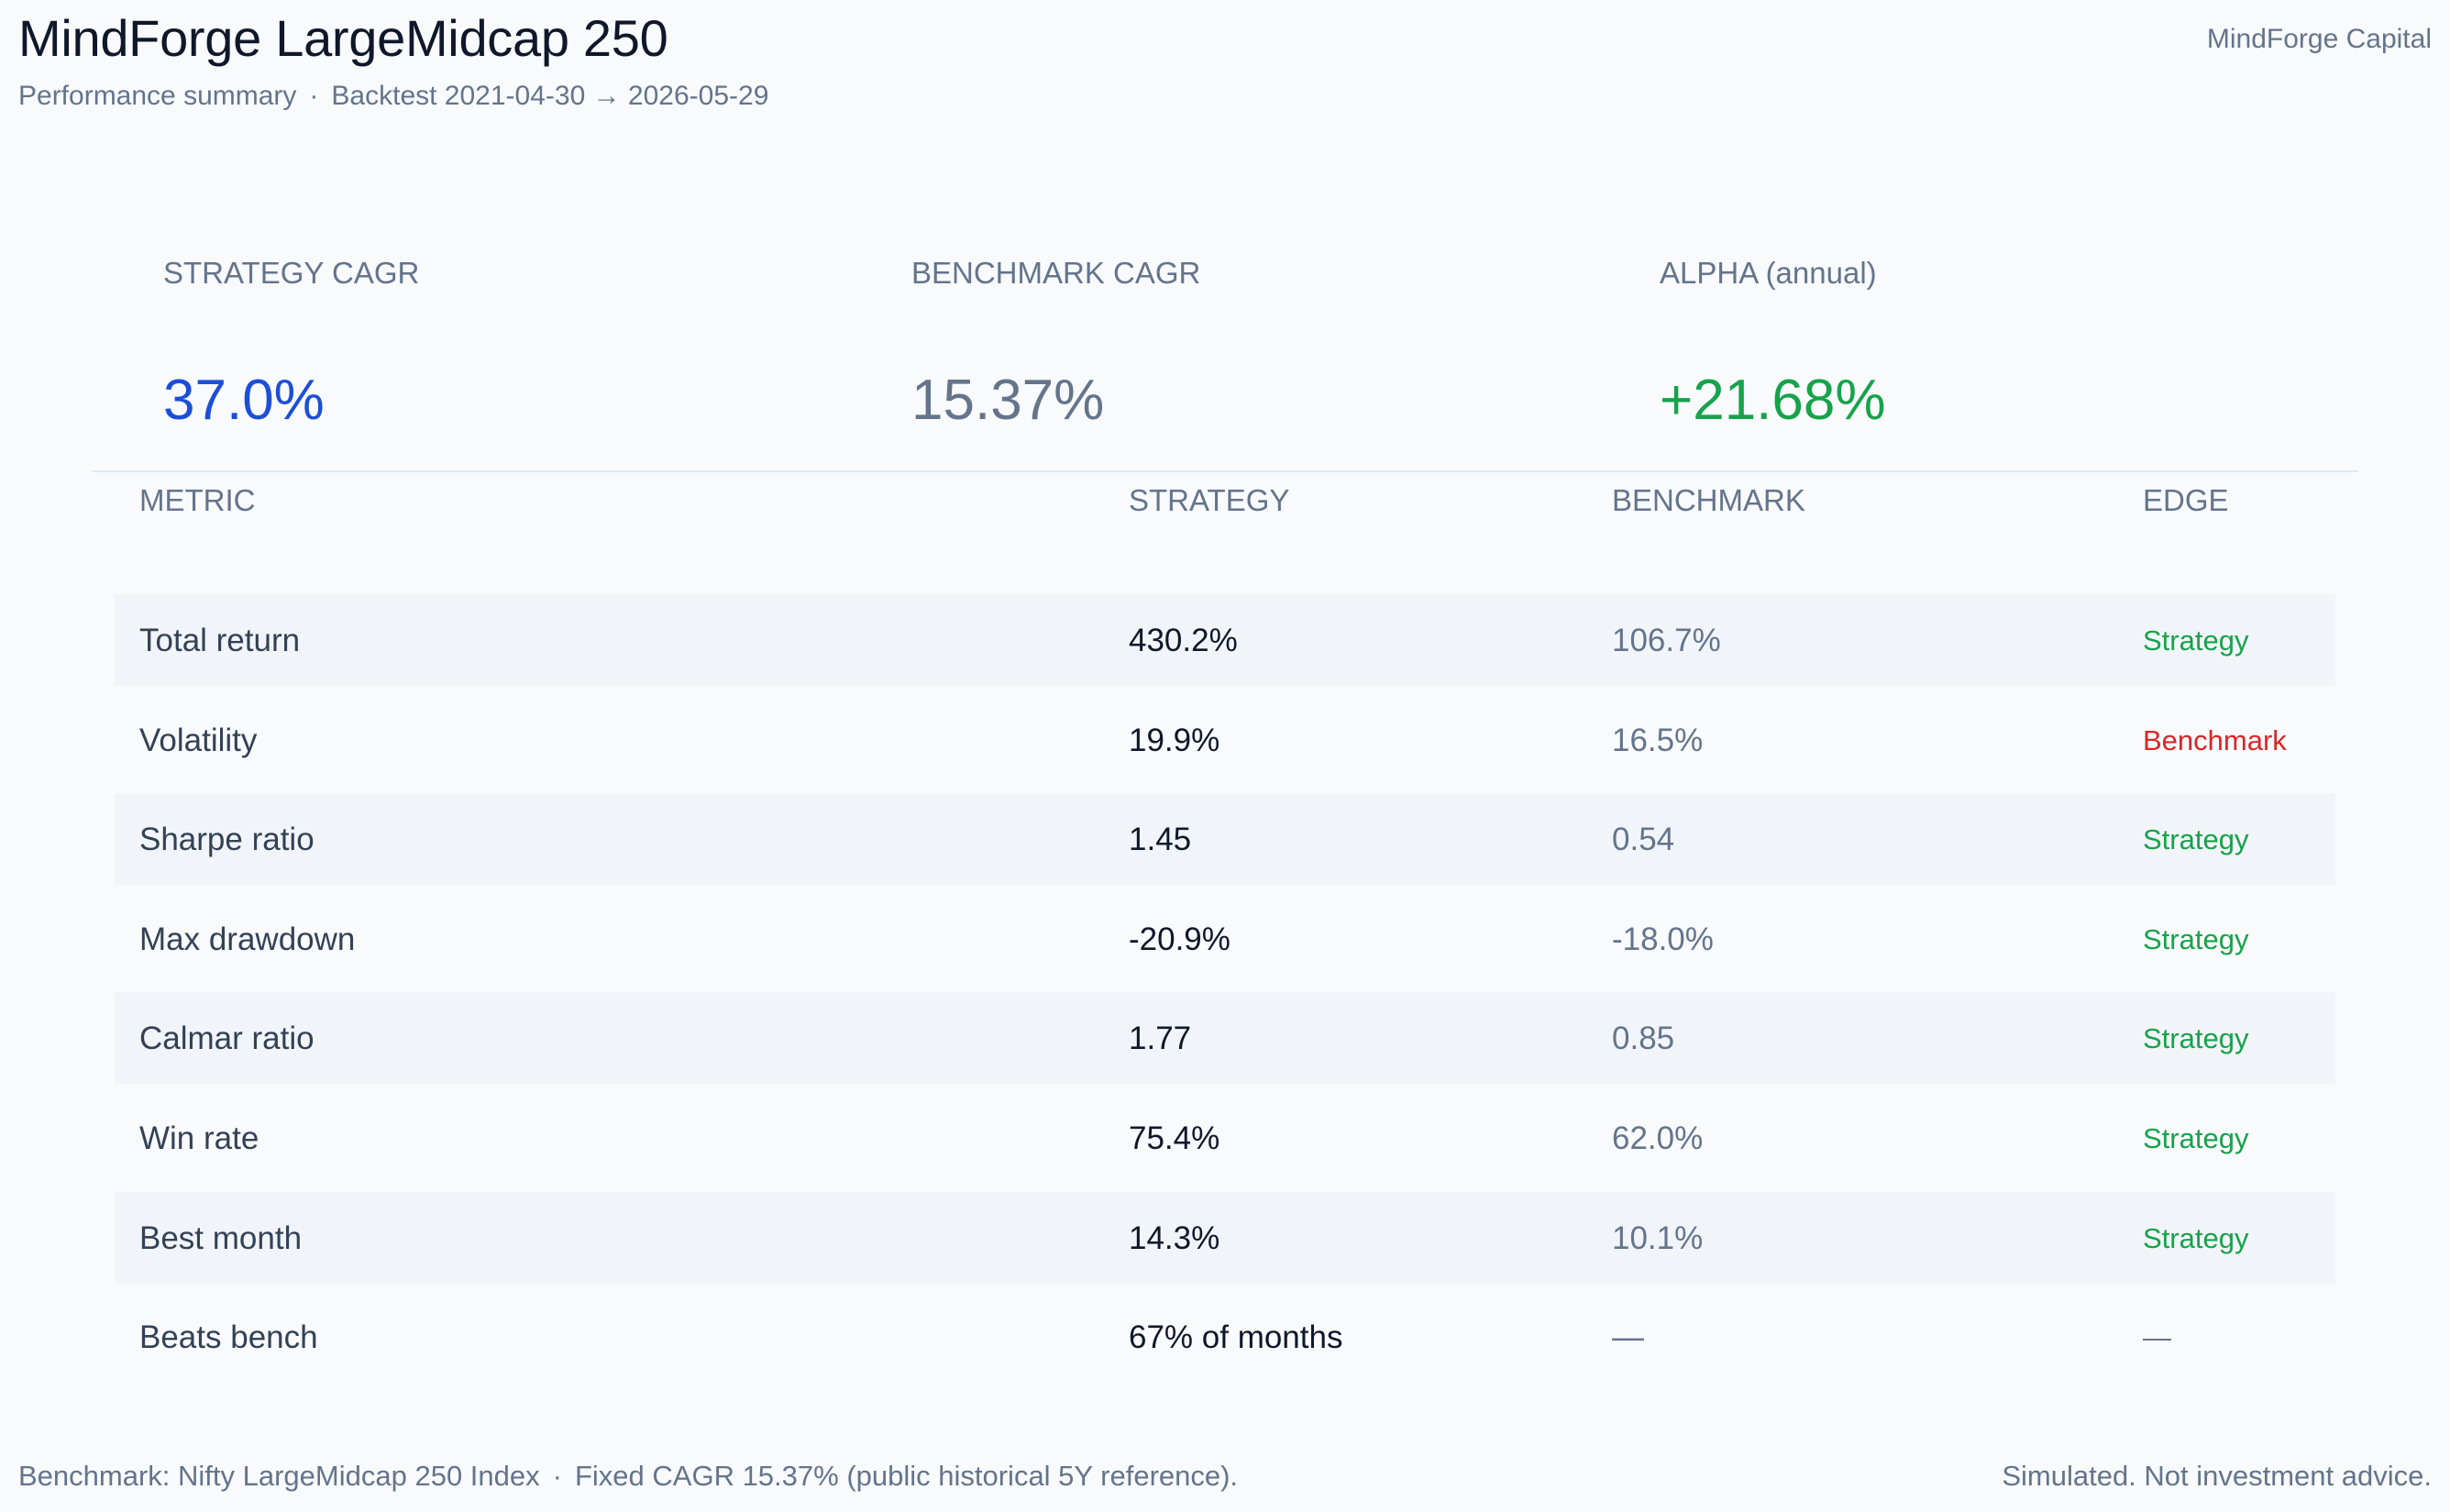  What do you see at coordinates (1056, 273) in the screenshot?
I see `kpi-label: BENCHMARK CAGR` at bounding box center [1056, 273].